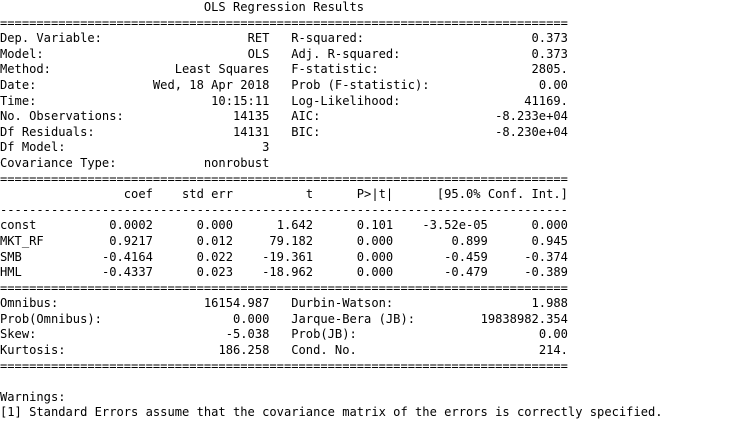 The height and width of the screenshot is (434, 729). Describe the element at coordinates (247, 334) in the screenshot. I see `diag-value: -5.038` at that location.